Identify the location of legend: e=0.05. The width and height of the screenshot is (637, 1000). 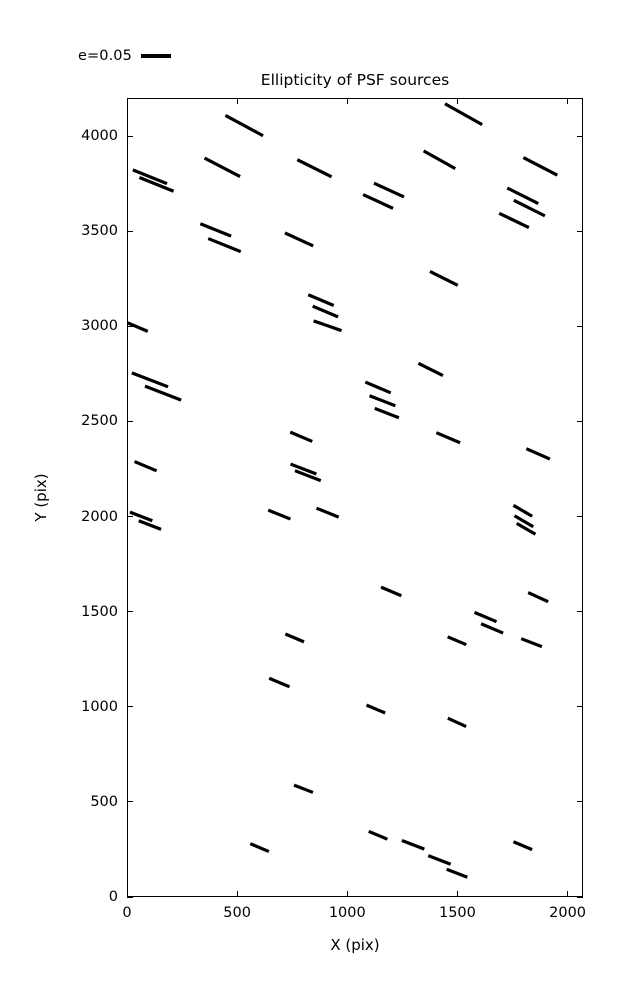
(124, 56).